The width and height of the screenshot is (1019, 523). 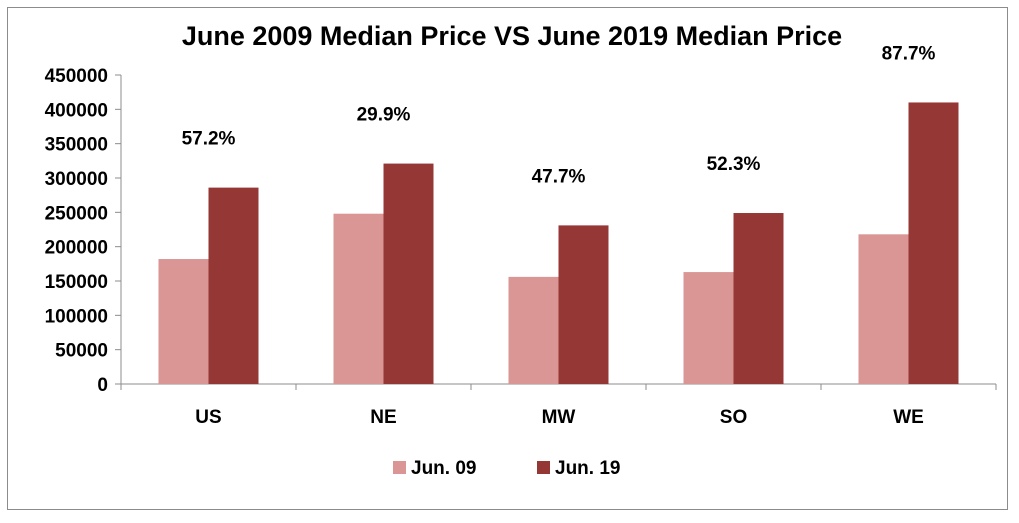 What do you see at coordinates (233, 285) in the screenshot?
I see `bar-us-jun19` at bounding box center [233, 285].